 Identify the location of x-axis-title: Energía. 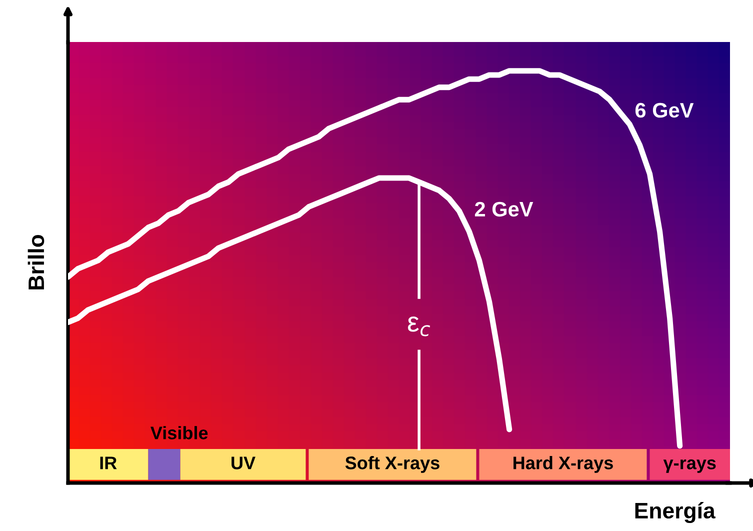
(675, 513).